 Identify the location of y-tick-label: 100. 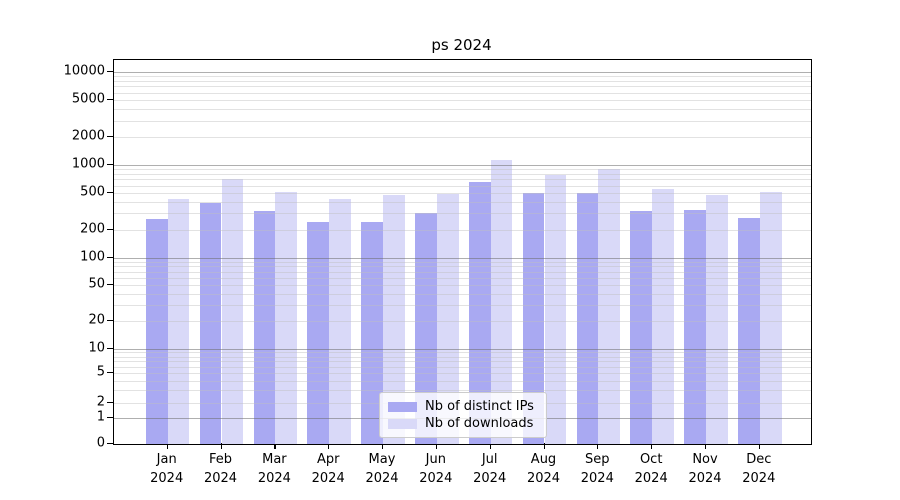
(92, 256).